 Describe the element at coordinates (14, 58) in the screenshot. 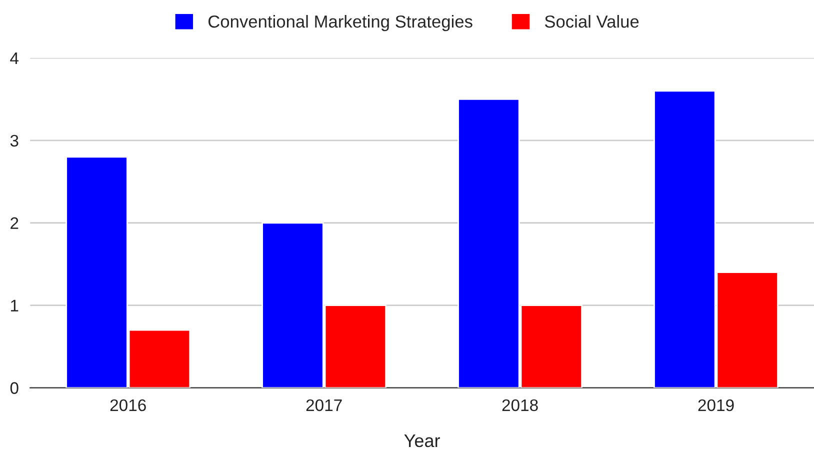

I see `y-tick-label: 4` at that location.